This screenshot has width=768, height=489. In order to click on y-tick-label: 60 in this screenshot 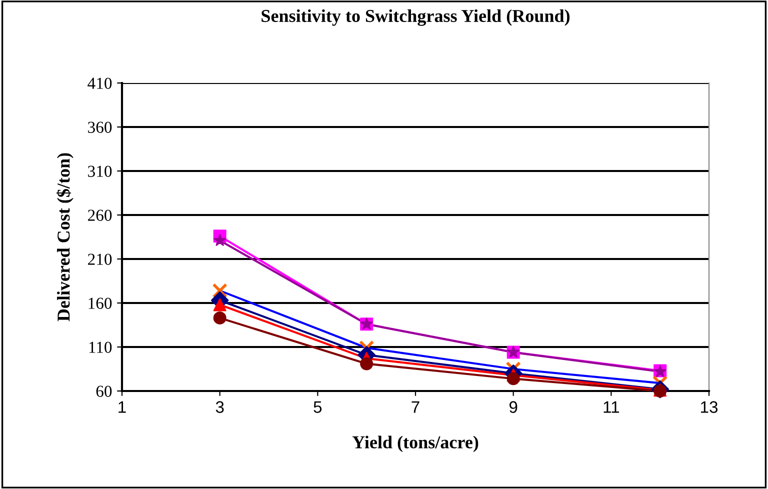, I will do `click(104, 391)`.